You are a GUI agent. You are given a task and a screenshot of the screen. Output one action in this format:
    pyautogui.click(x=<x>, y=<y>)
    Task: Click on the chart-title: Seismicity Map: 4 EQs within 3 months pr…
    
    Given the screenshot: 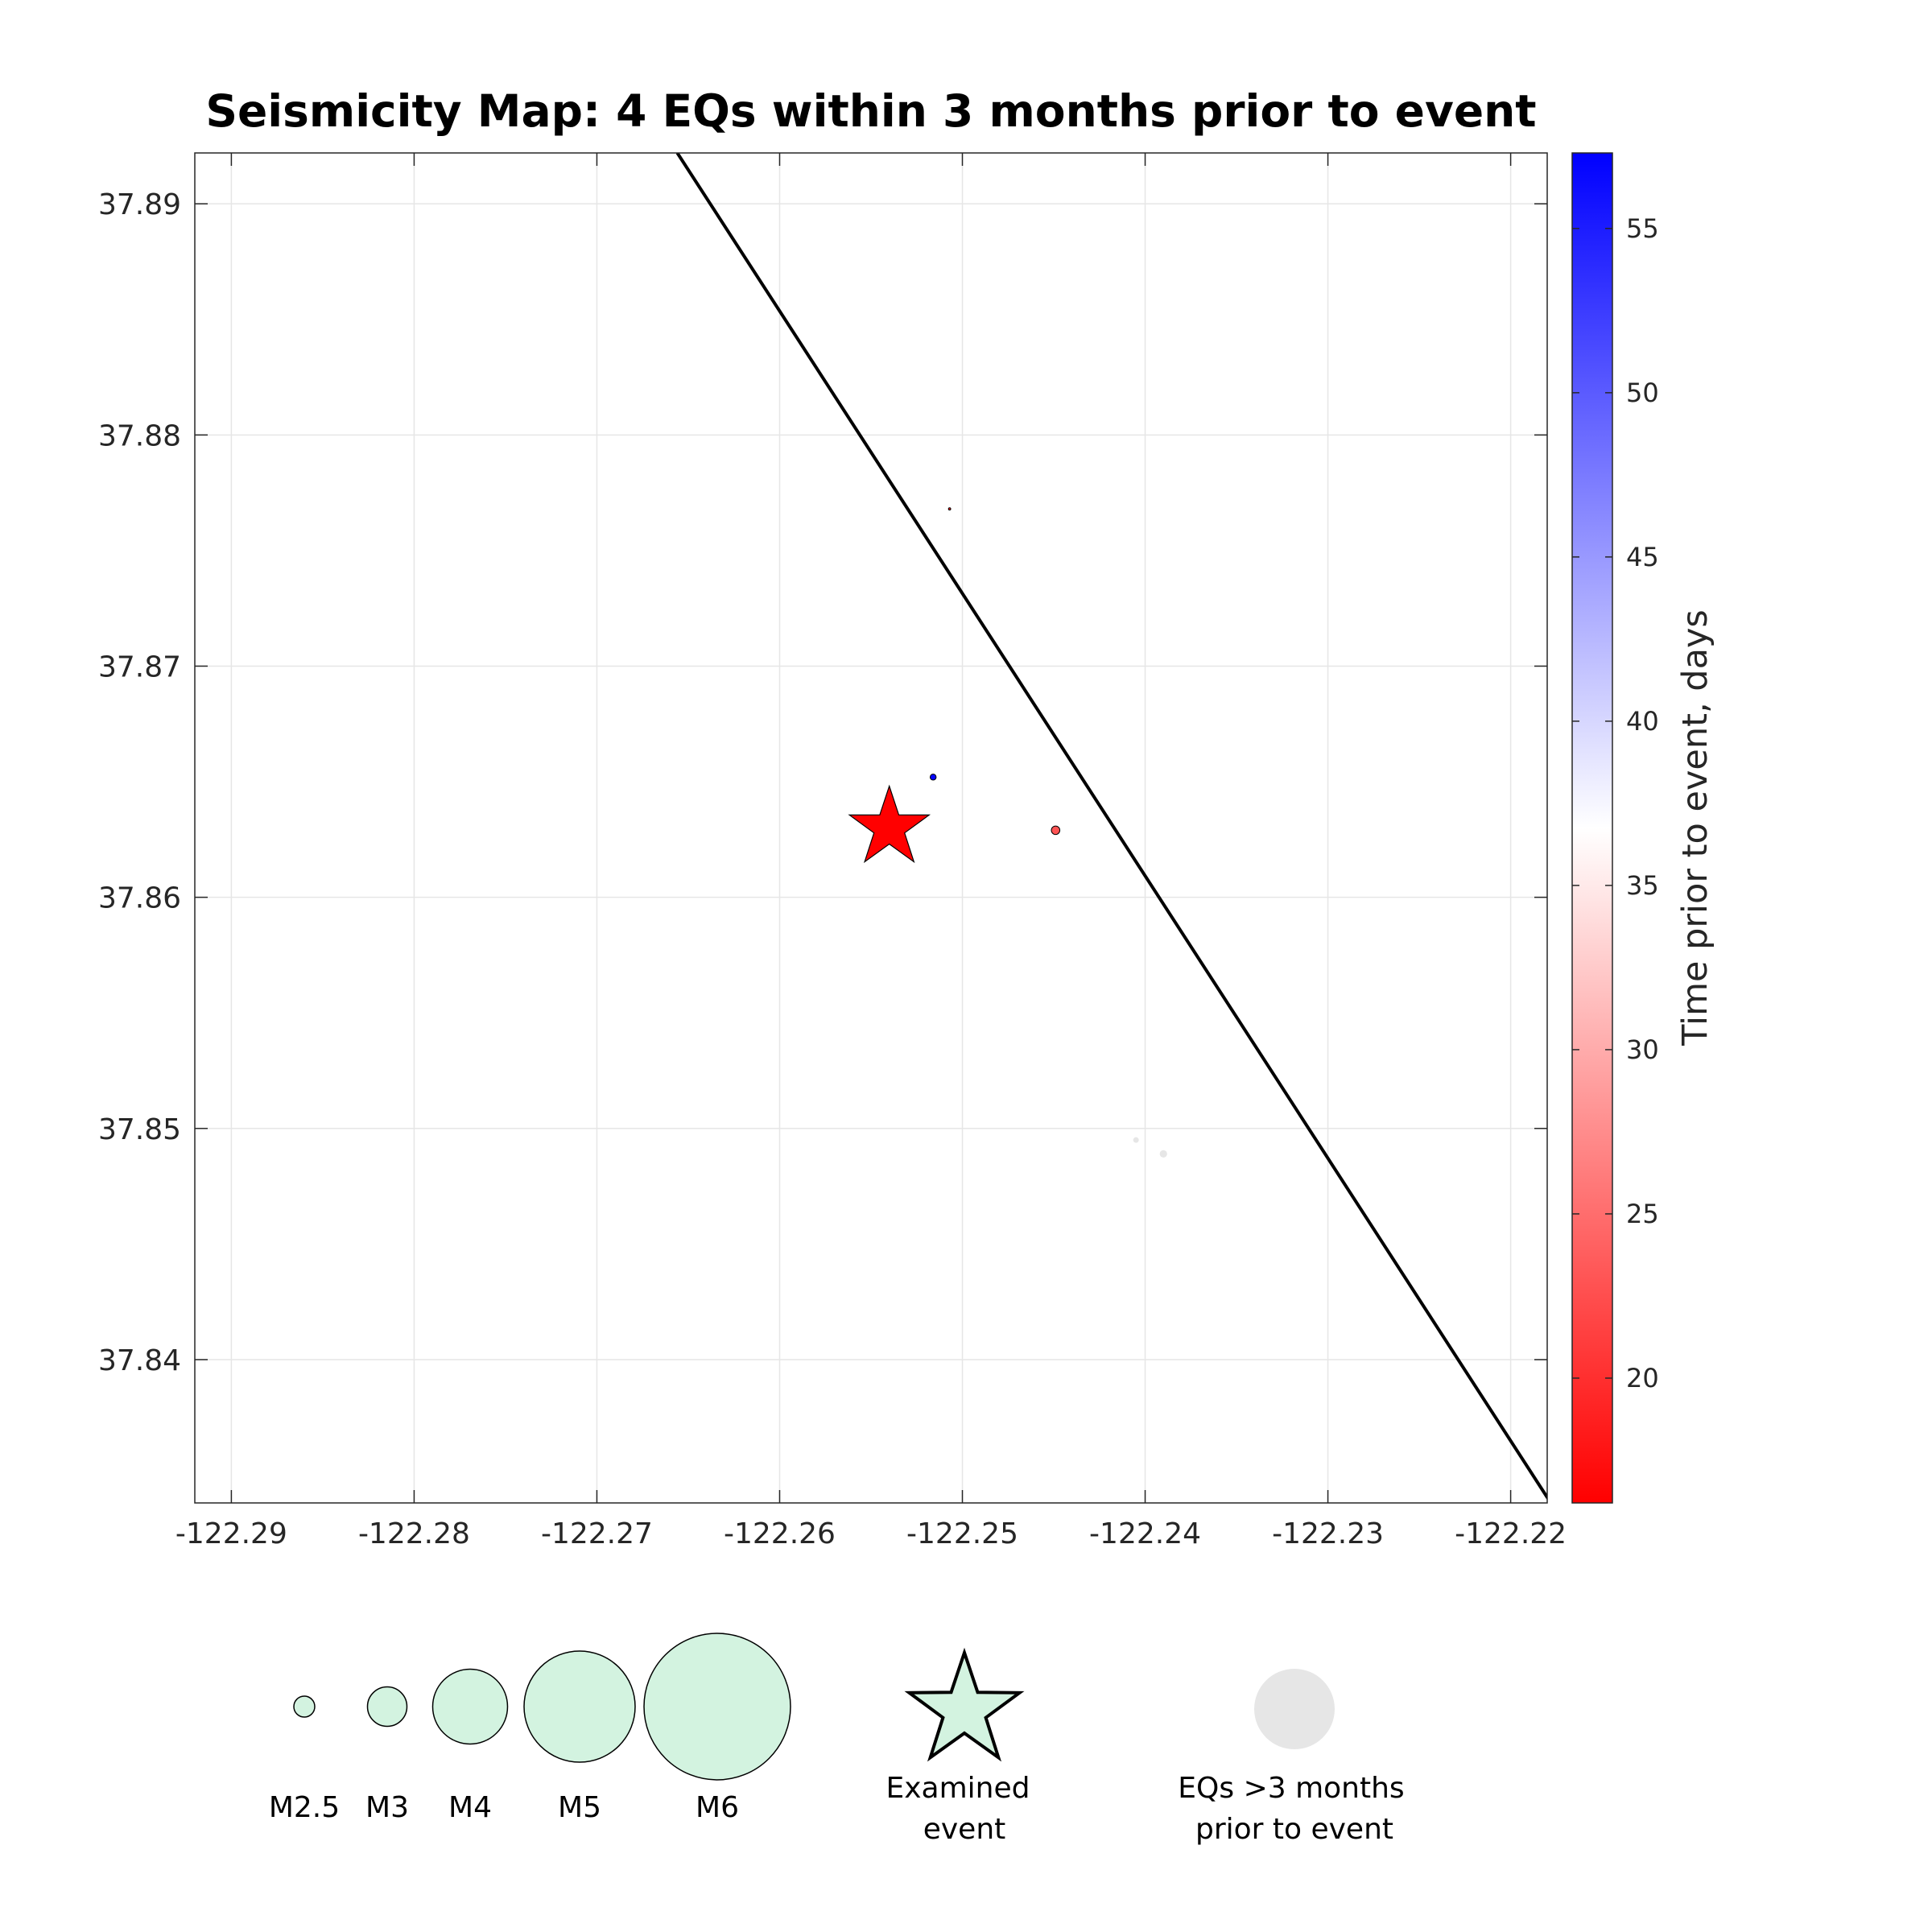 What is the action you would take?
    pyautogui.click(x=870, y=111)
    